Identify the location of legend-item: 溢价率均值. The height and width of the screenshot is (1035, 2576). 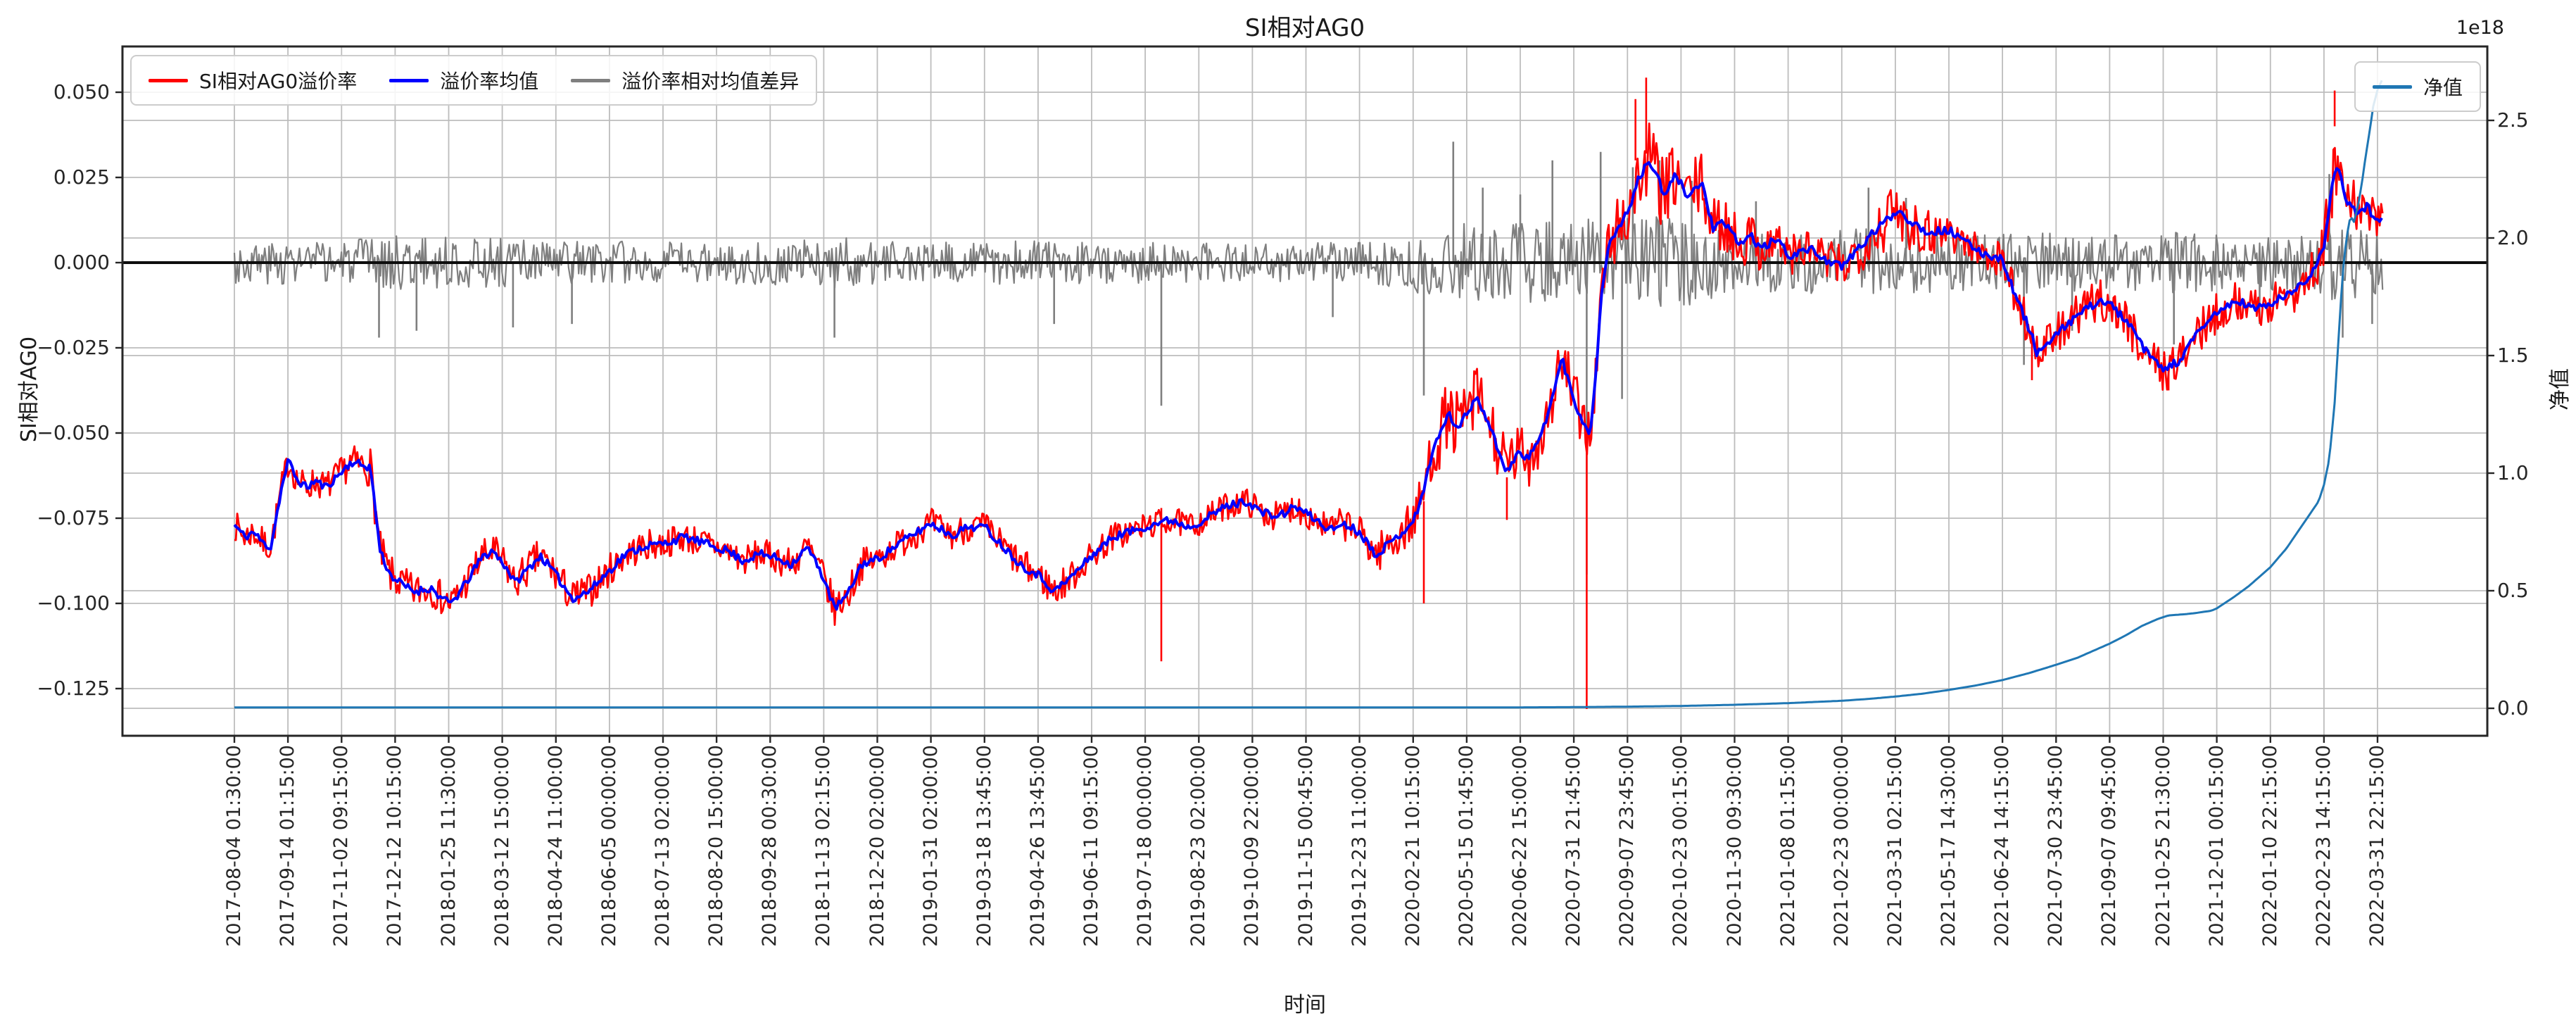
(463, 80).